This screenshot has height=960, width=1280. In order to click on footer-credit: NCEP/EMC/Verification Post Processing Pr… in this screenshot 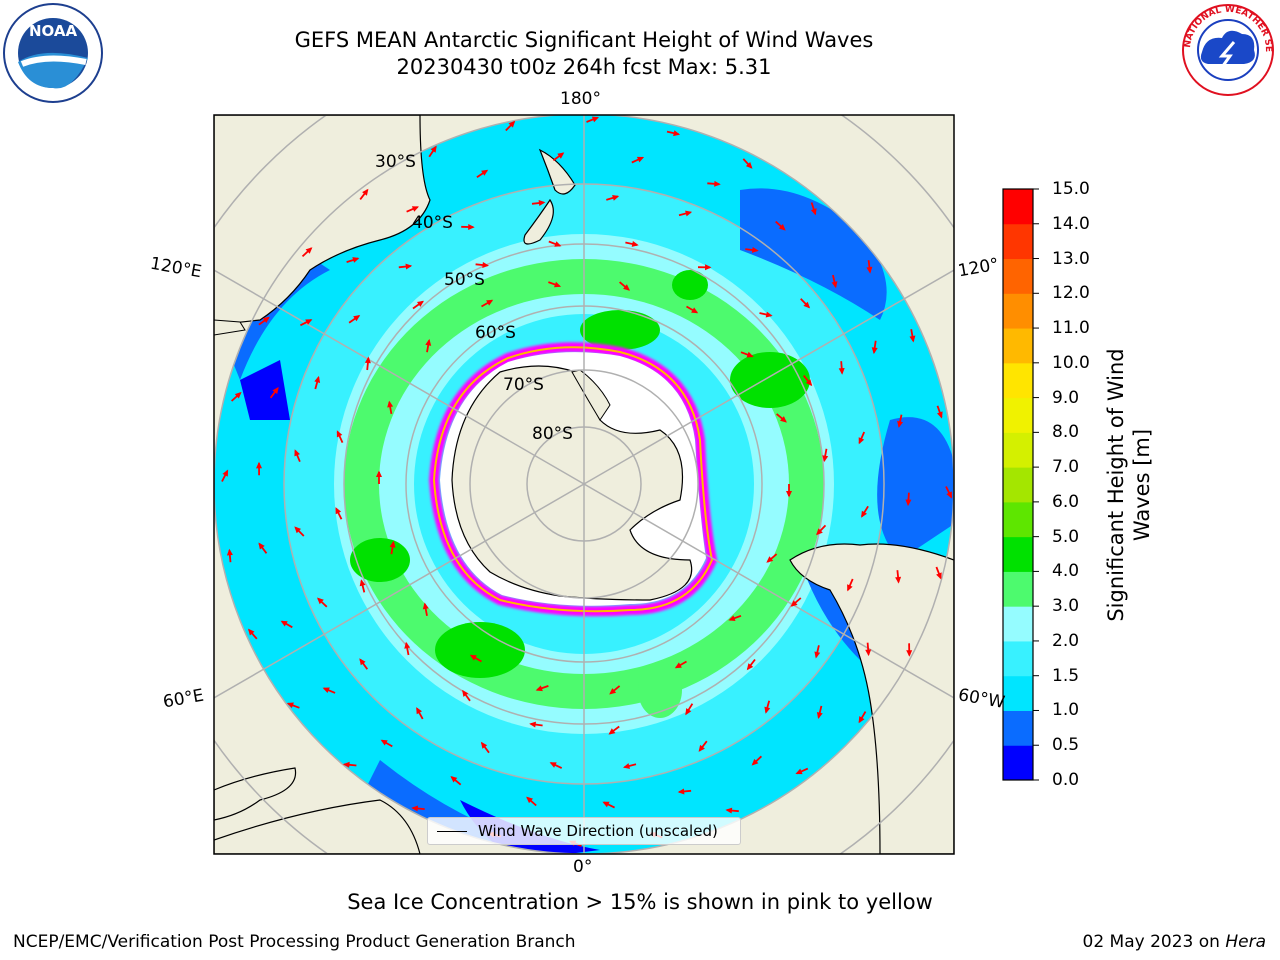, I will do `click(294, 942)`.